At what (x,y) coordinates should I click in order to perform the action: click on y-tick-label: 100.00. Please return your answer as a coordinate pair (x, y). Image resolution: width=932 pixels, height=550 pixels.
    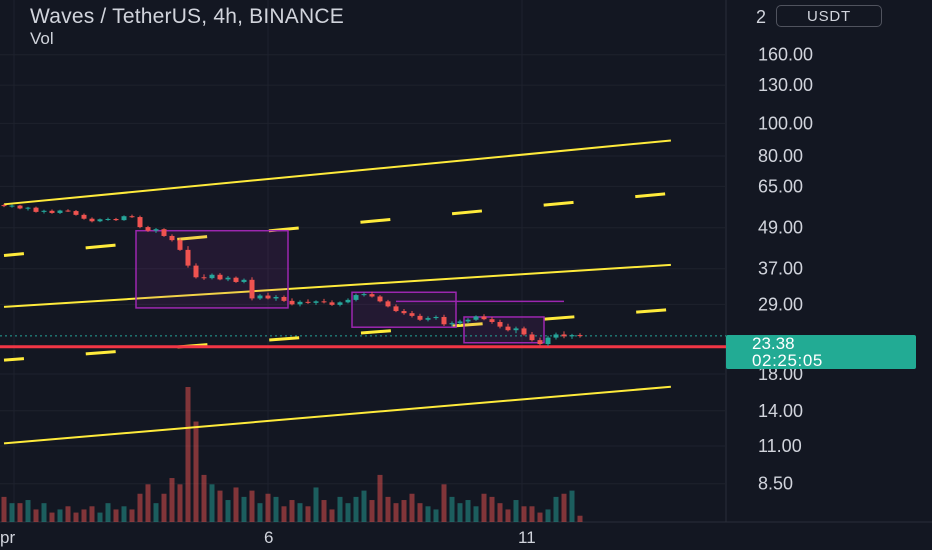
    Looking at the image, I should click on (785, 123).